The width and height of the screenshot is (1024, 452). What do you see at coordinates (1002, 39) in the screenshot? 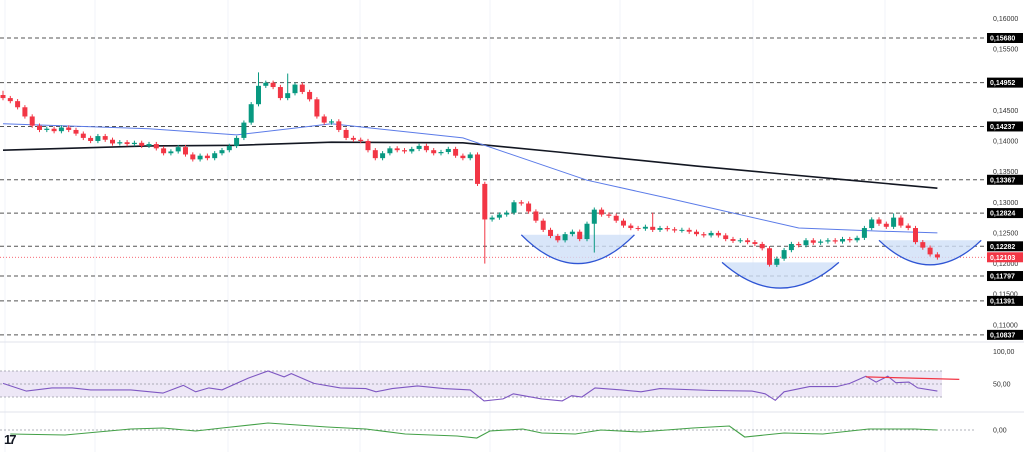
I see `level-price-label: 0,15680` at bounding box center [1002, 39].